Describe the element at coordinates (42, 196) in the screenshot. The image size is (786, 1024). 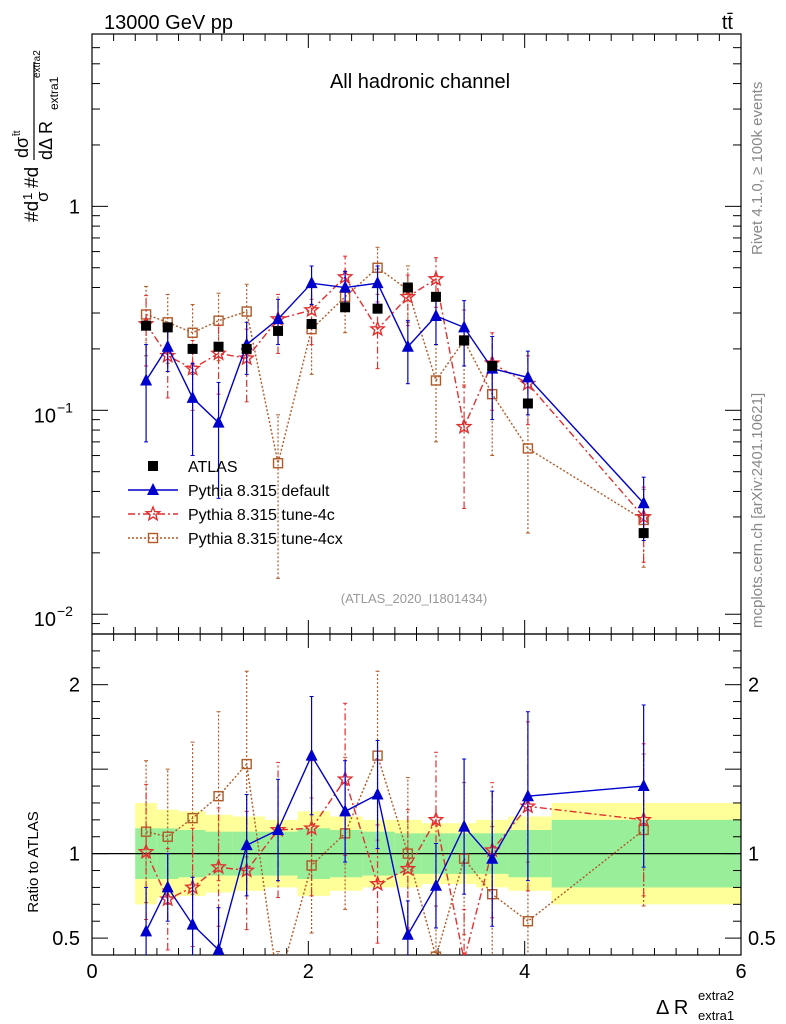
I see `ylabel-sigma: σ` at that location.